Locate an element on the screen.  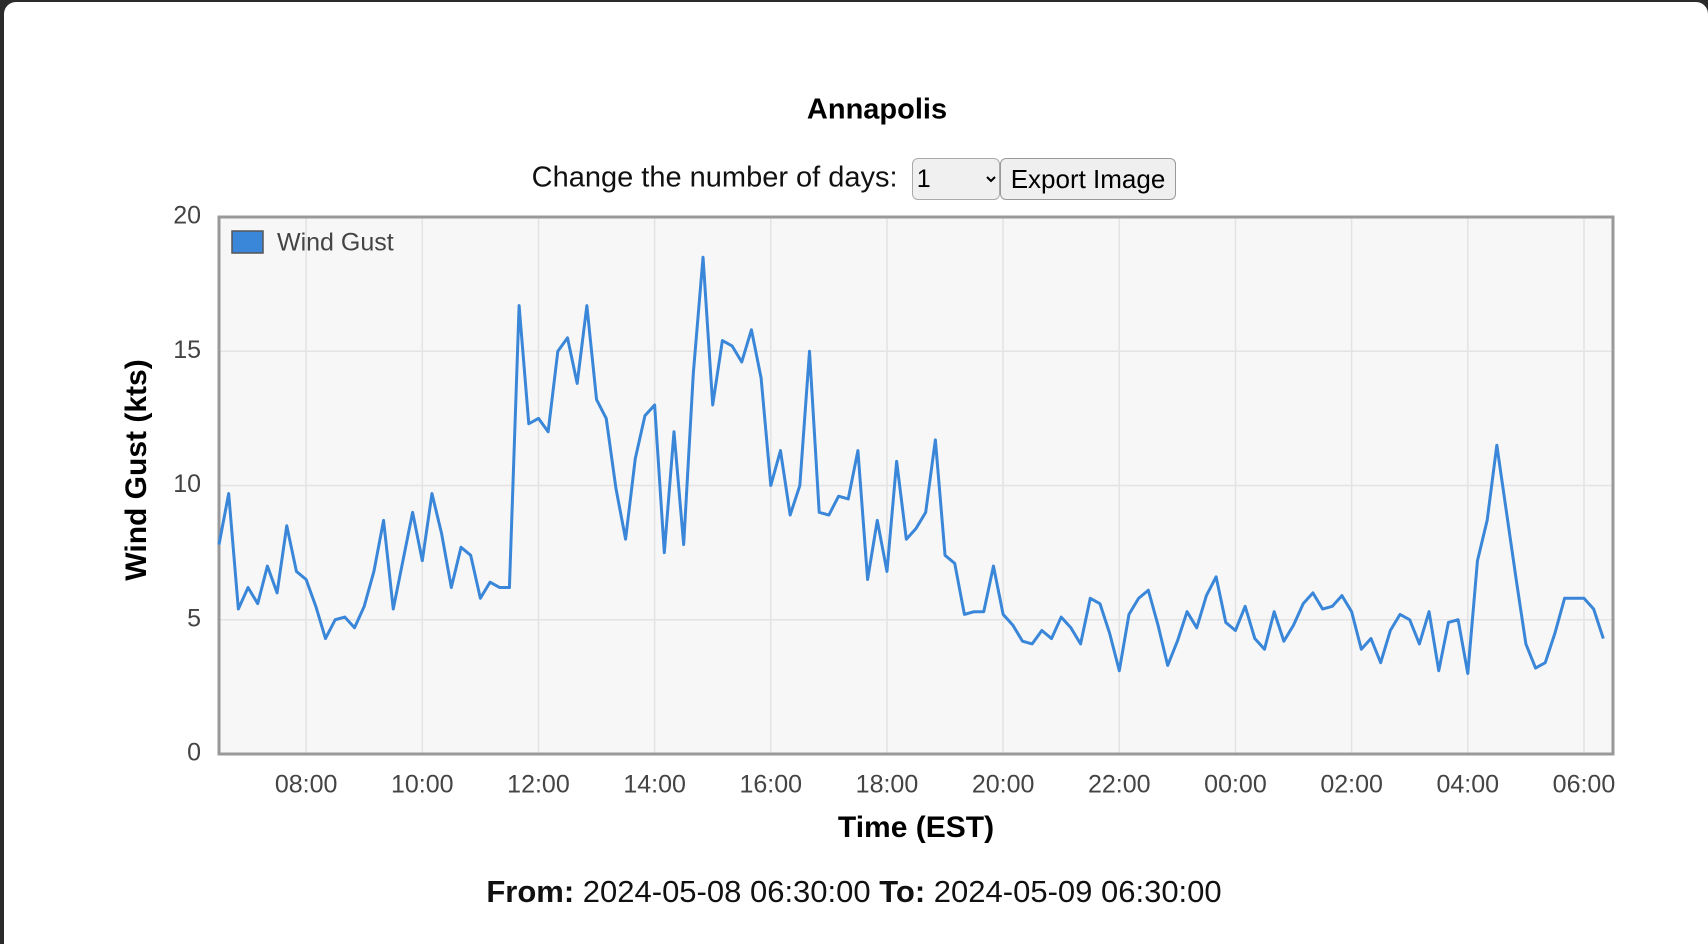
days-label: Change the number of days: is located at coordinates (714, 177).